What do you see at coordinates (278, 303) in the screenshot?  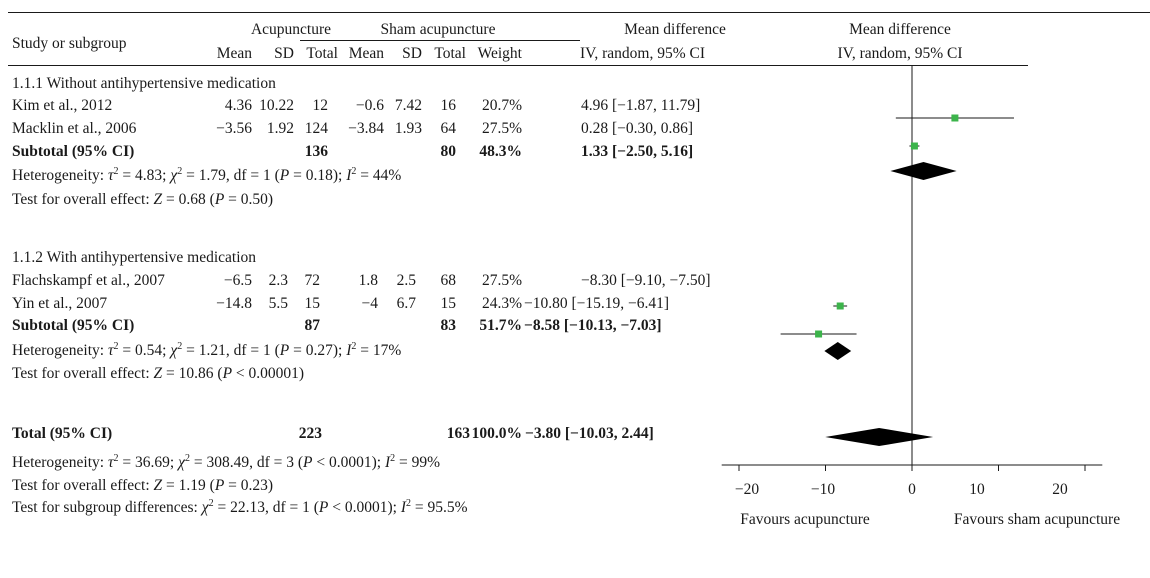 I see `study-sd1: 5.5` at bounding box center [278, 303].